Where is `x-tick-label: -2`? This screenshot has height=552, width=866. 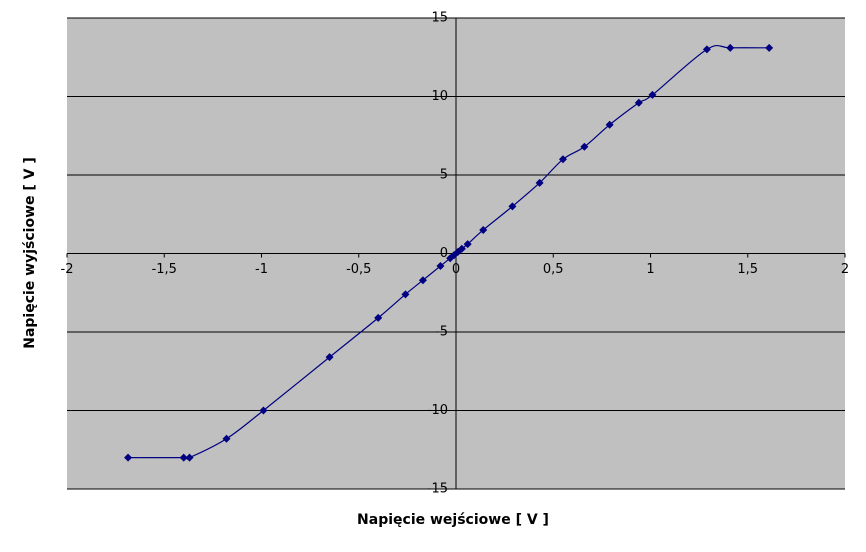 x-tick-label: -2 is located at coordinates (67, 269).